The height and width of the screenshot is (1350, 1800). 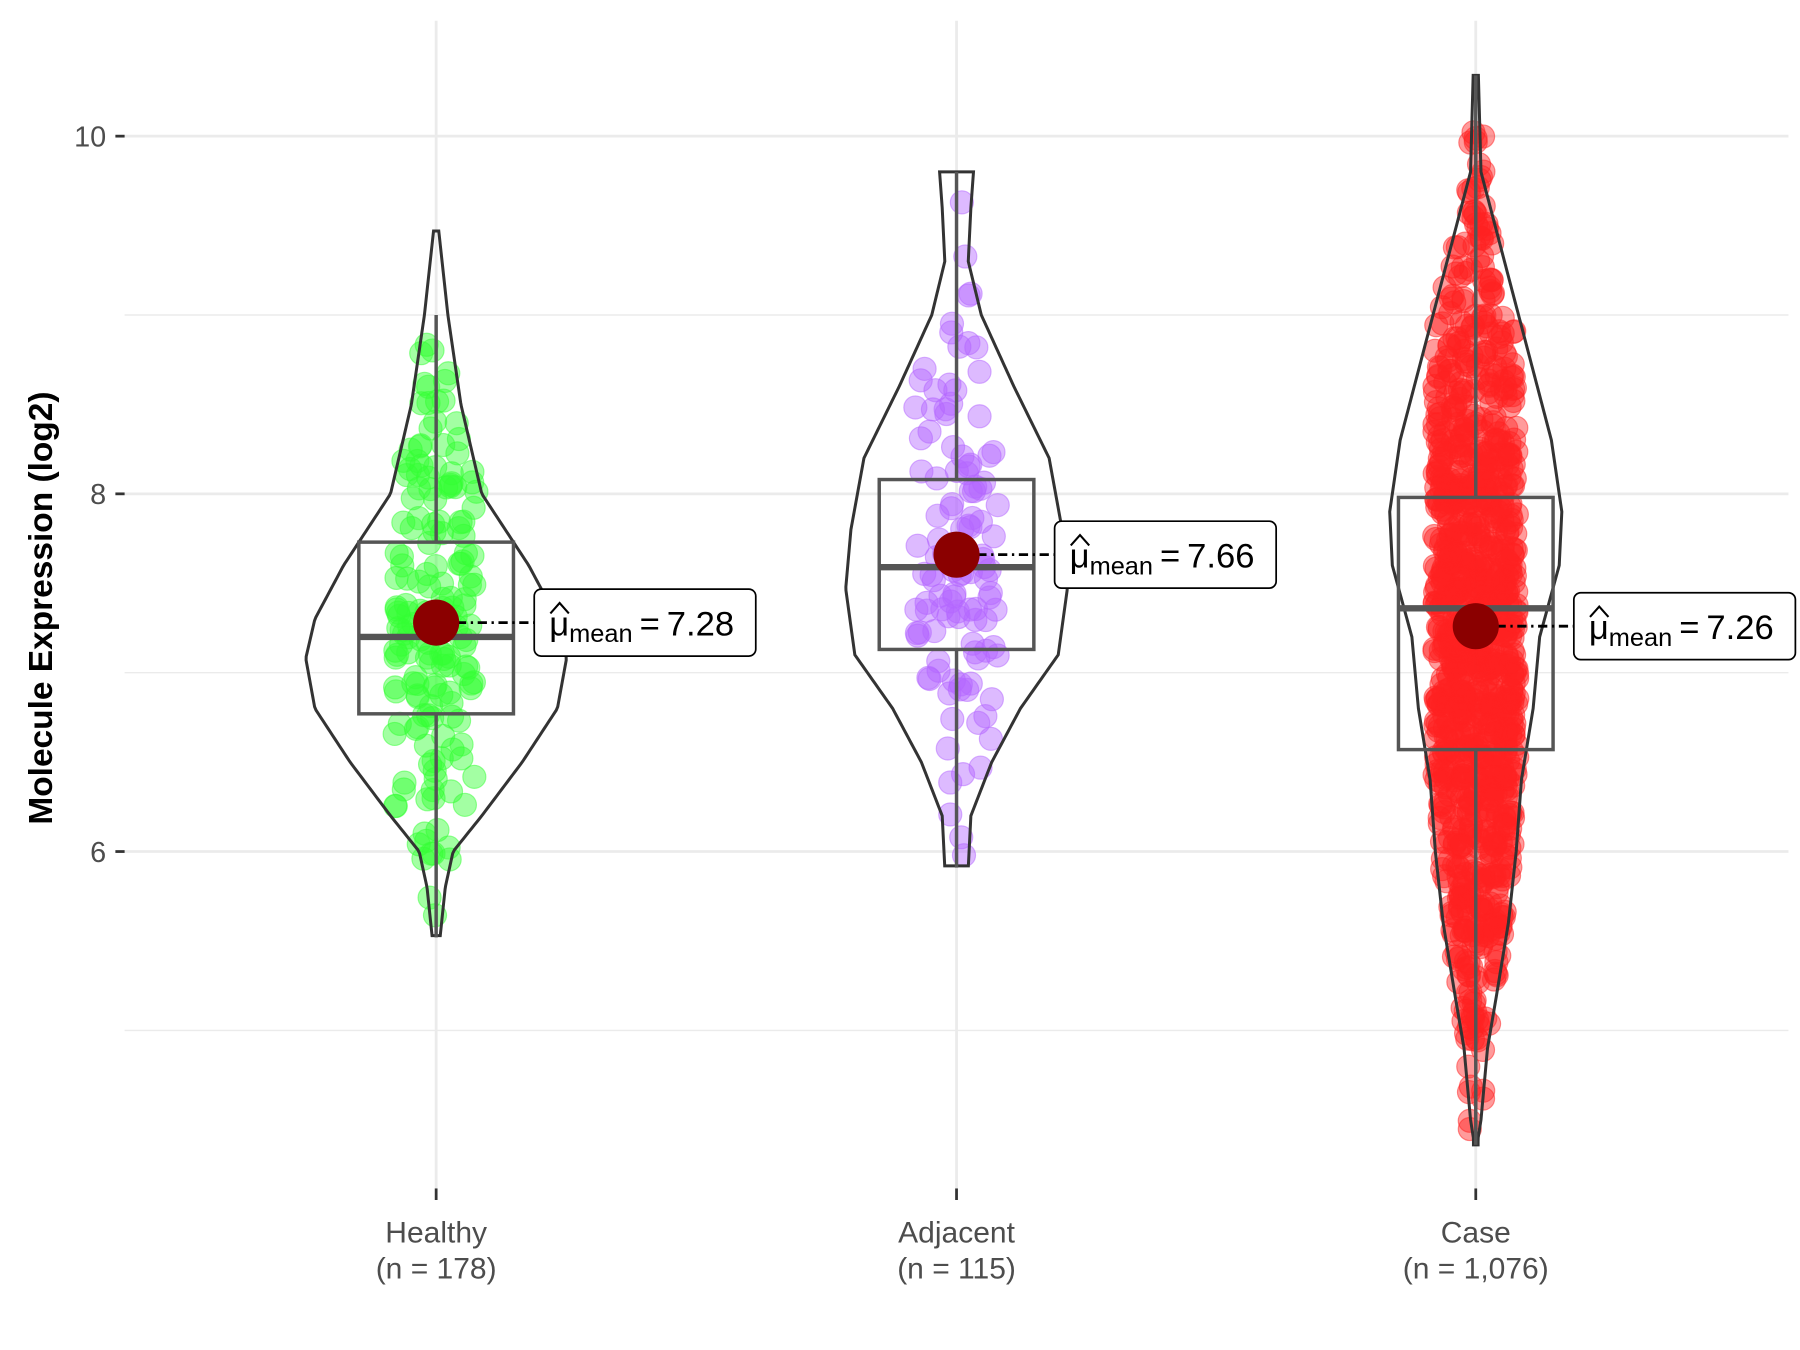 I want to click on y-axis-title: Molecule Expression (log2), so click(x=41, y=608).